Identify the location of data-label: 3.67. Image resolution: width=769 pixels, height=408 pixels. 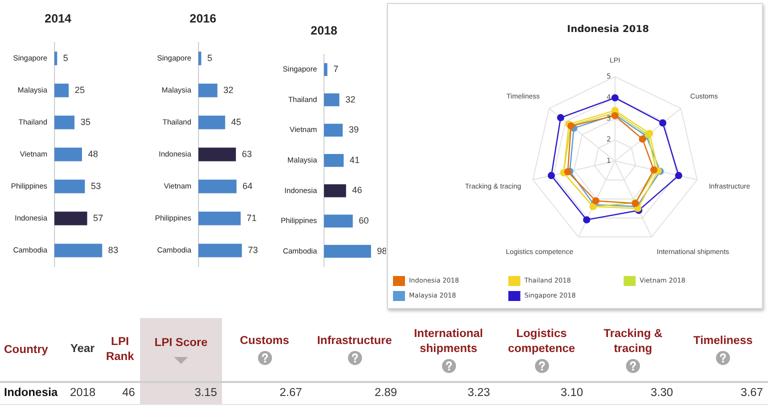
(723, 393).